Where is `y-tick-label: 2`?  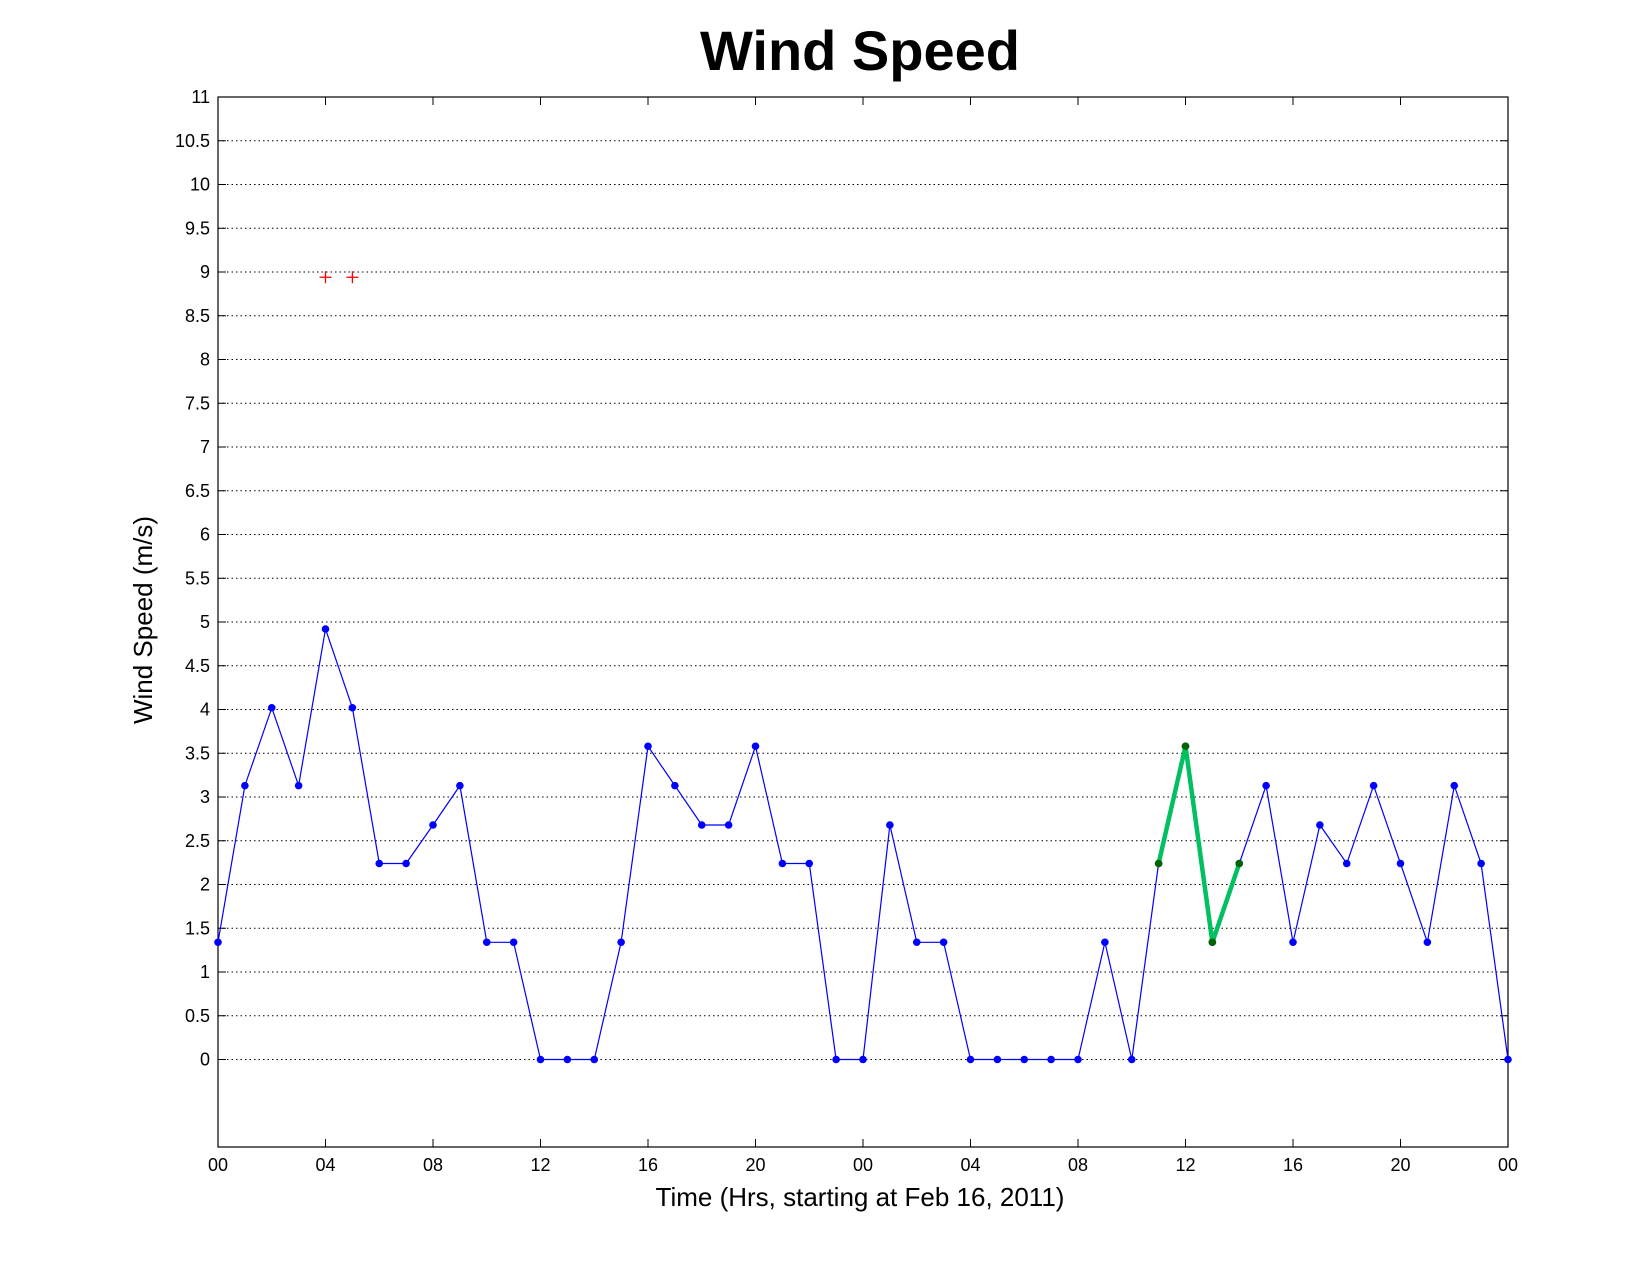 y-tick-label: 2 is located at coordinates (205, 885).